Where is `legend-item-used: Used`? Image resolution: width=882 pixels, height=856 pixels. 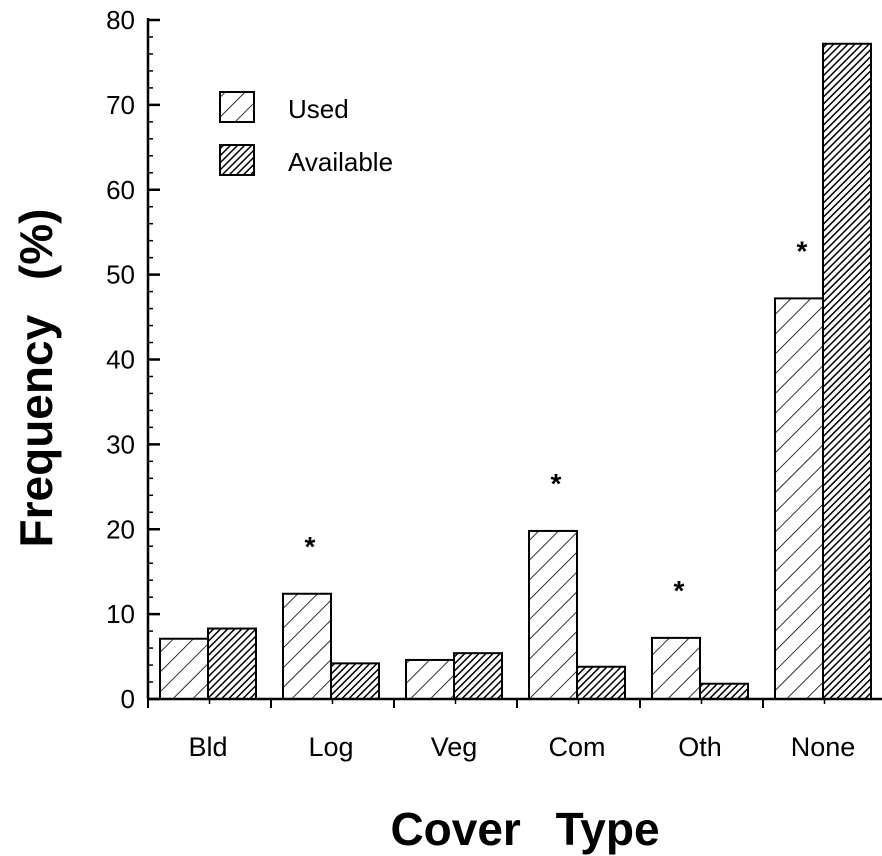
legend-item-used: Used is located at coordinates (284, 107).